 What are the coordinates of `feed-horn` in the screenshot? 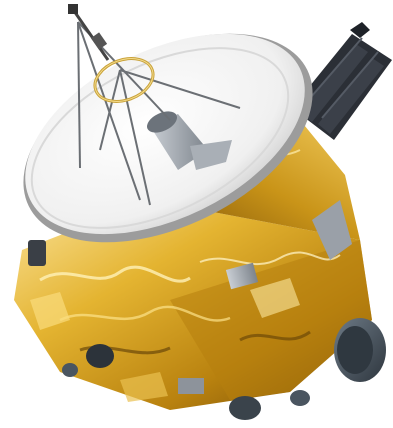 It's located at (189, 140).